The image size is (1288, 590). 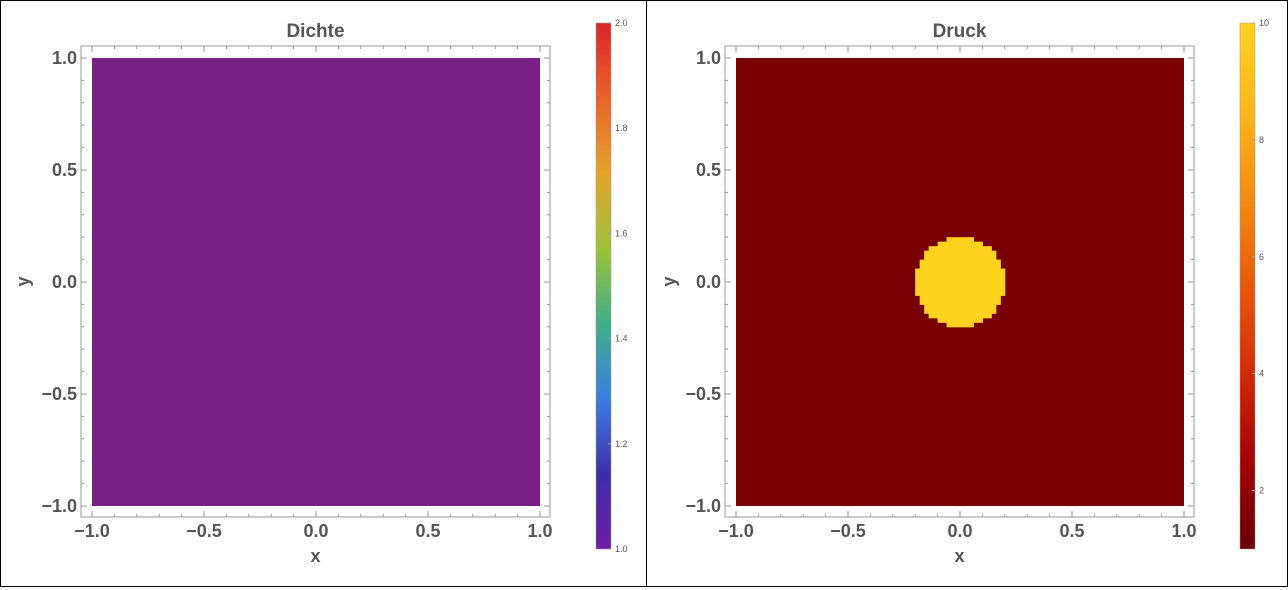 What do you see at coordinates (1261, 491) in the screenshot?
I see `colorbar-tick-label: 2` at bounding box center [1261, 491].